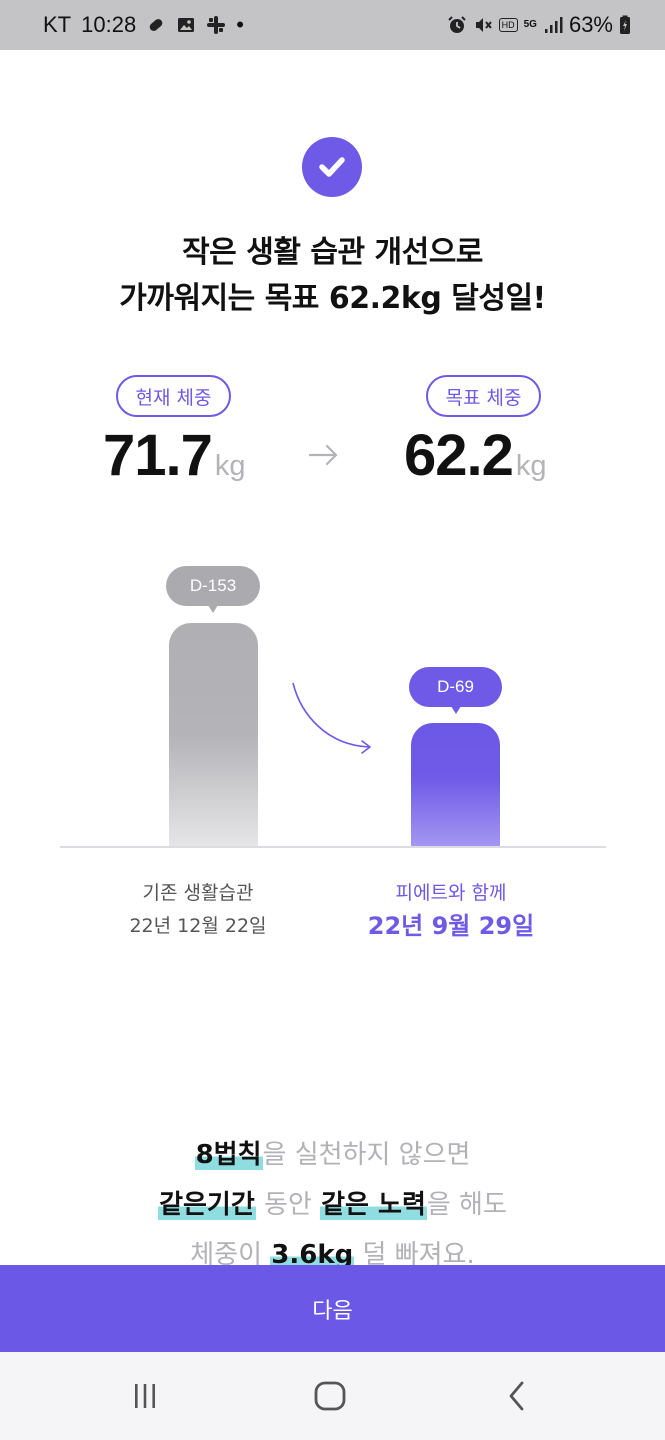 This screenshot has height=1440, width=665. What do you see at coordinates (109, 24) in the screenshot?
I see `clock: 10:28` at bounding box center [109, 24].